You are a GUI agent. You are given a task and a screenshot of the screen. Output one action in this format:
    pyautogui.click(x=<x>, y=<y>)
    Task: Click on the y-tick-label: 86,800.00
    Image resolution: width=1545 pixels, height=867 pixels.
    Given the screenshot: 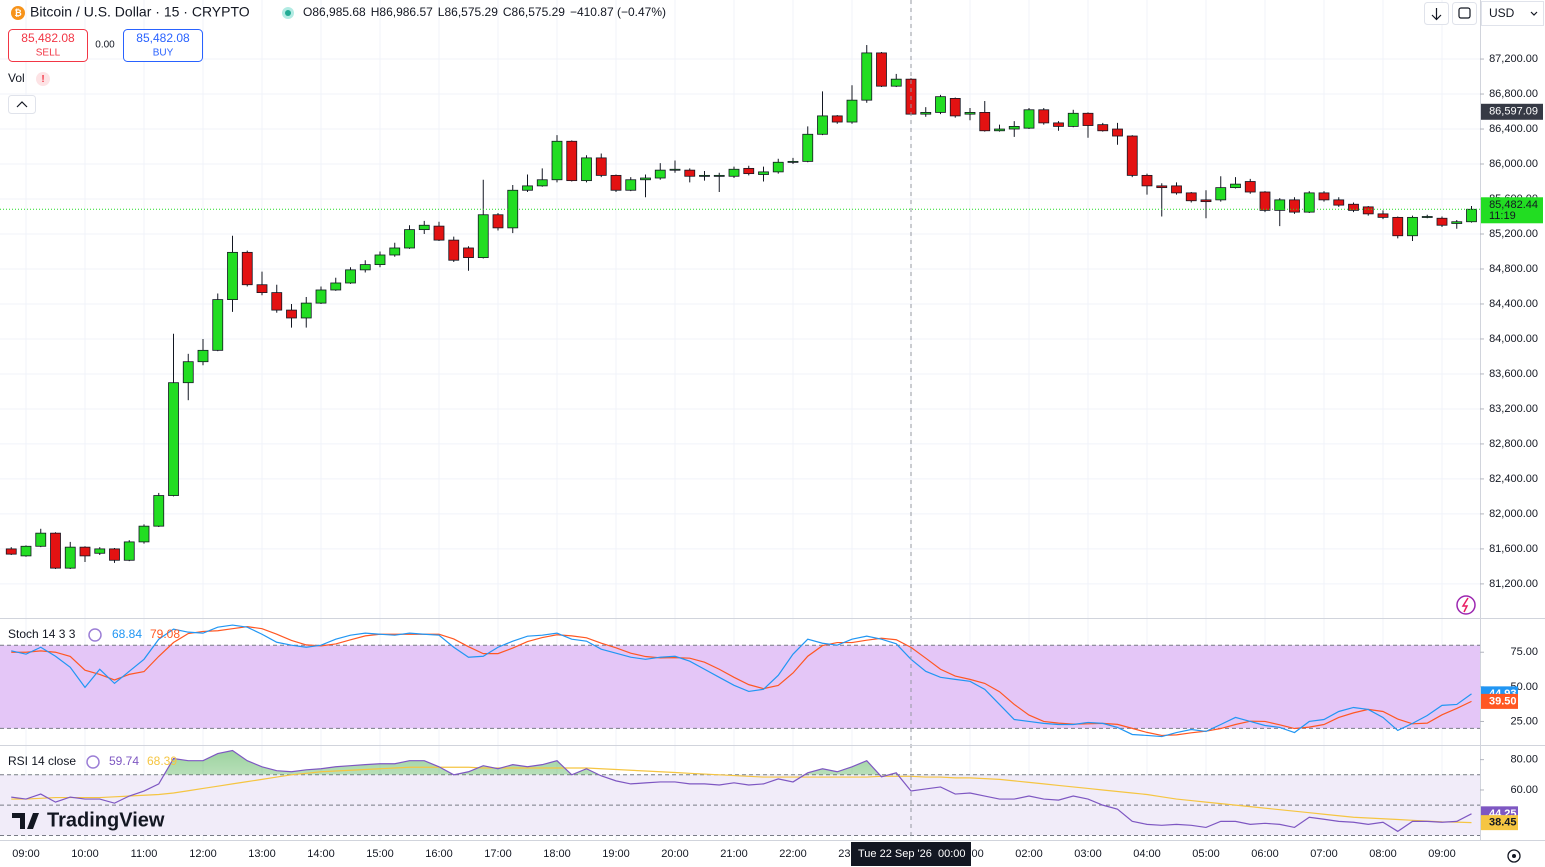 What is the action you would take?
    pyautogui.click(x=1513, y=94)
    